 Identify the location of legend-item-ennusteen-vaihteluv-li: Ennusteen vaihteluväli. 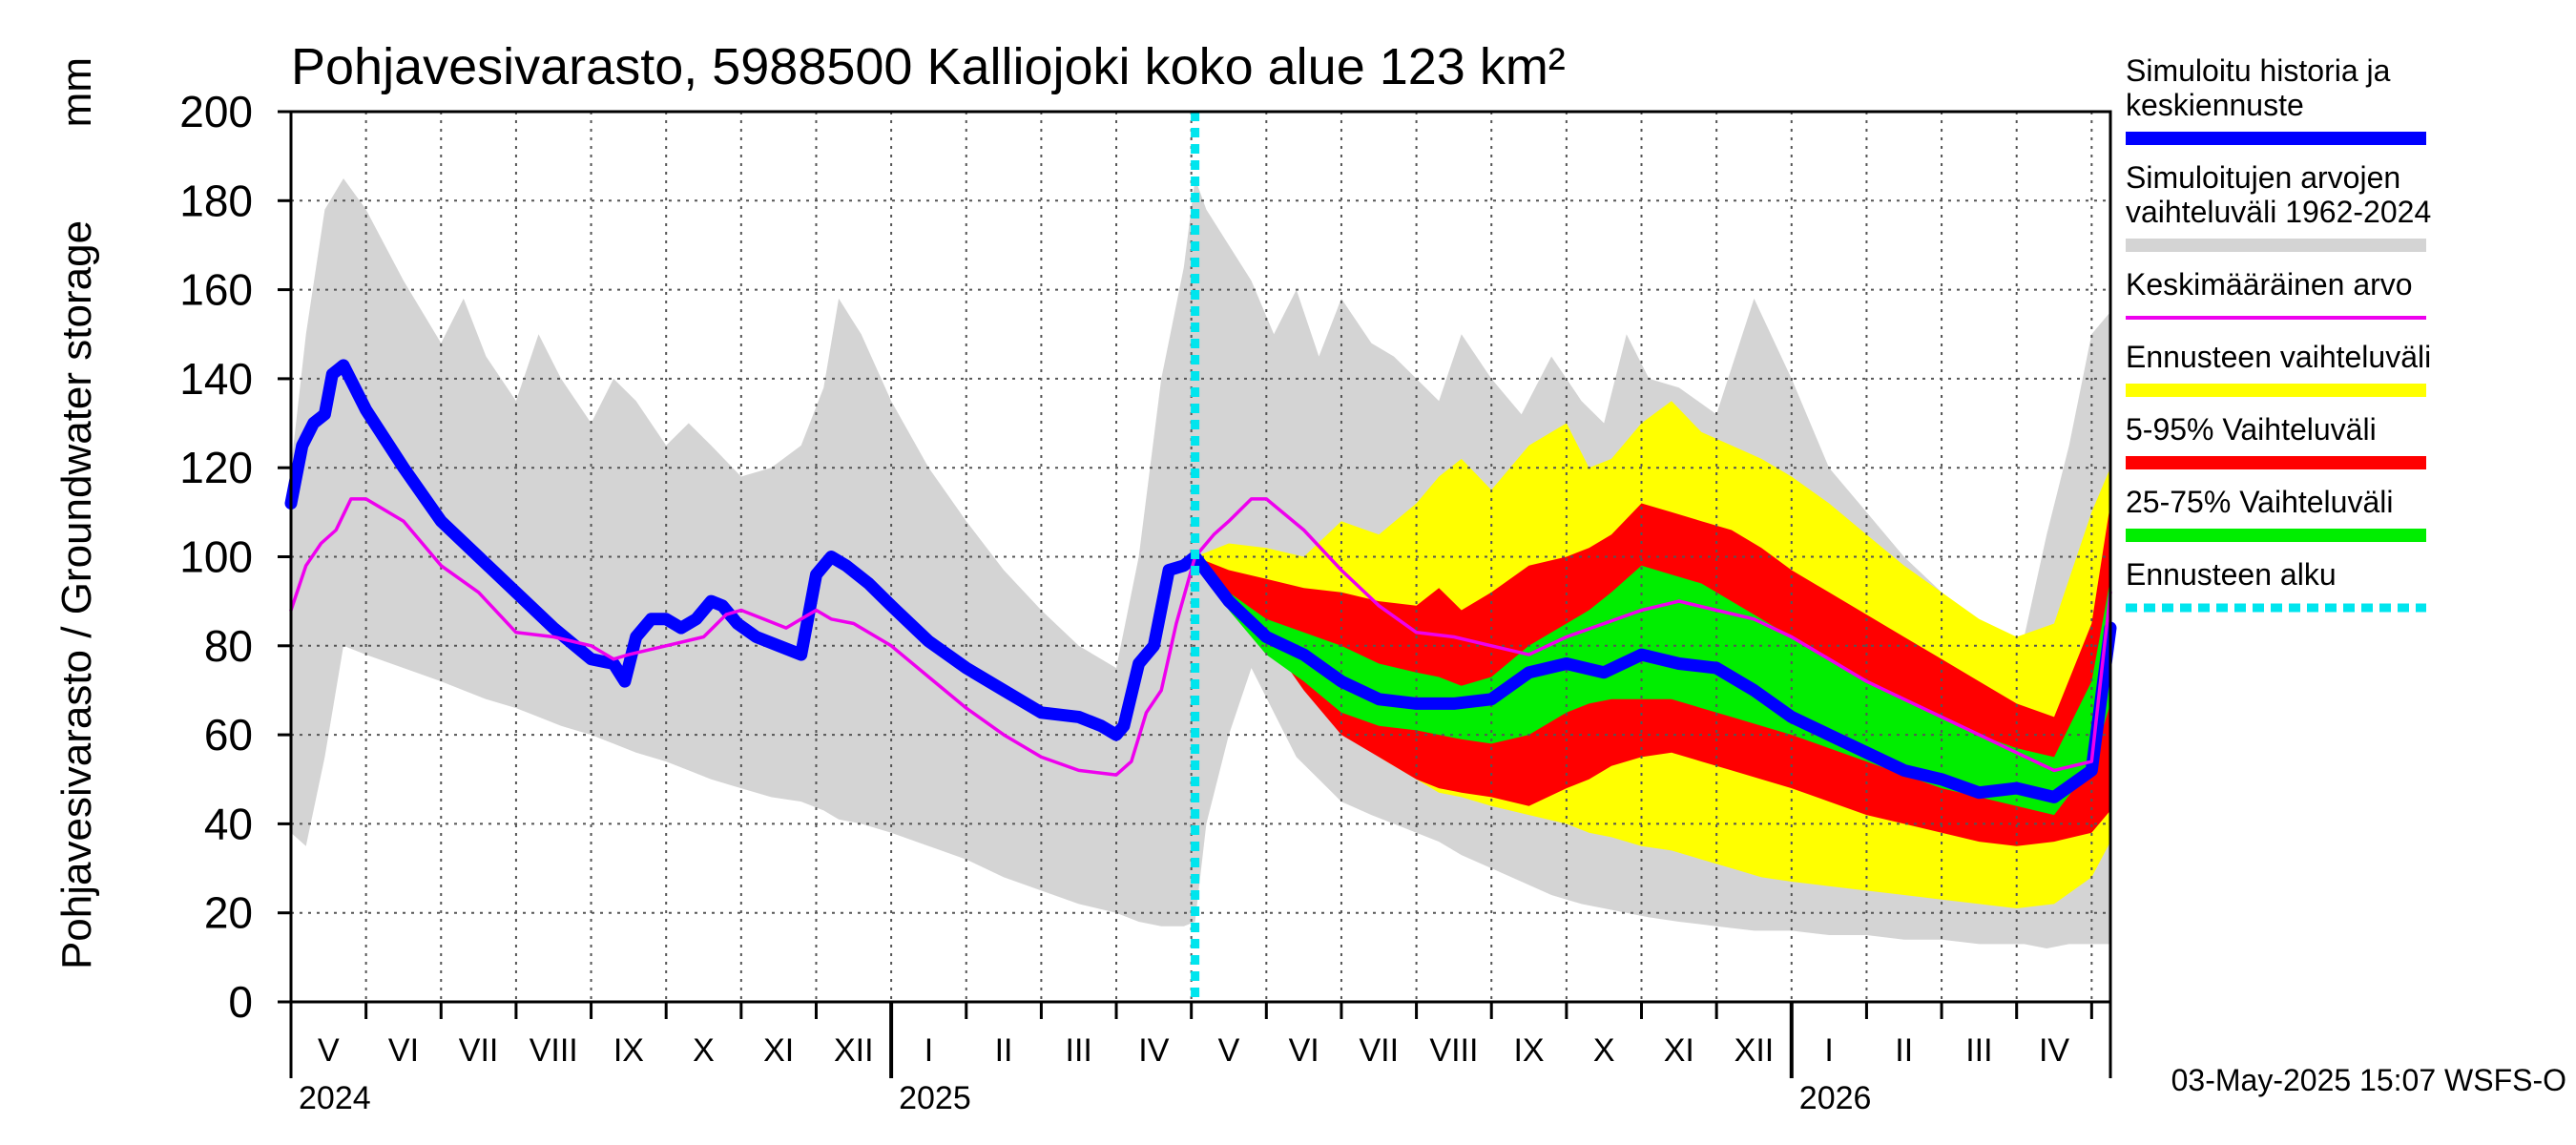
(2278, 368).